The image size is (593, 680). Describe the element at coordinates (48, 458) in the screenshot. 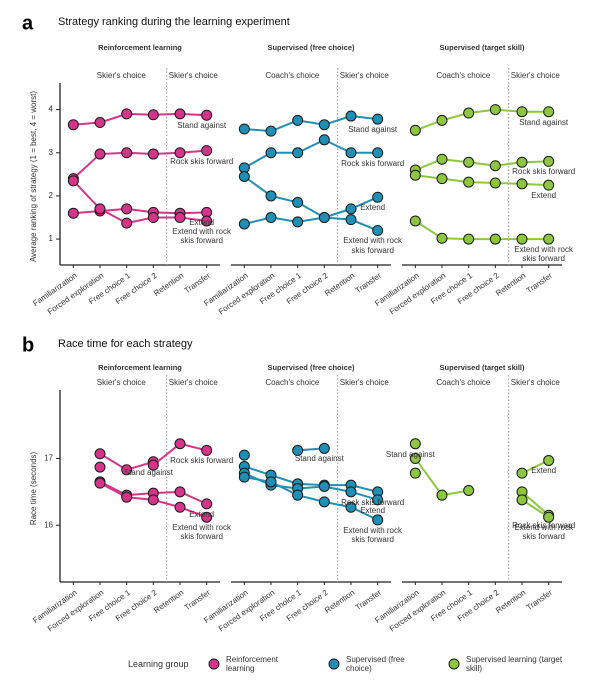

I see `y-tick-label: 17` at that location.